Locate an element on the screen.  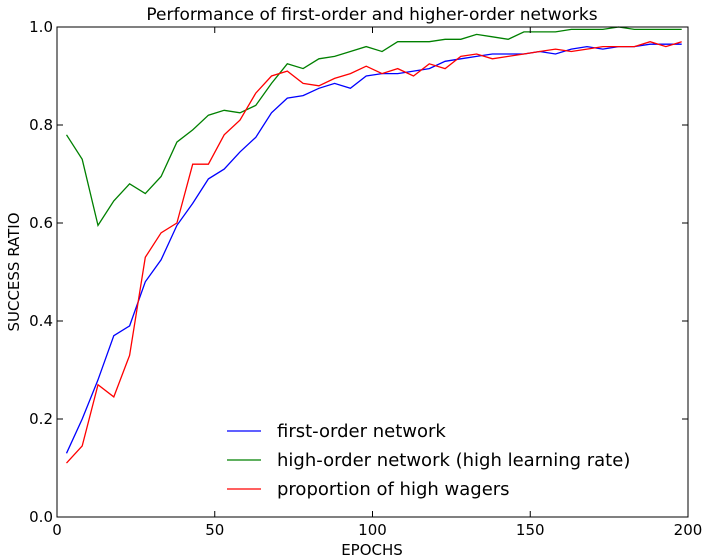
x-tick-label: 150 is located at coordinates (530, 530).